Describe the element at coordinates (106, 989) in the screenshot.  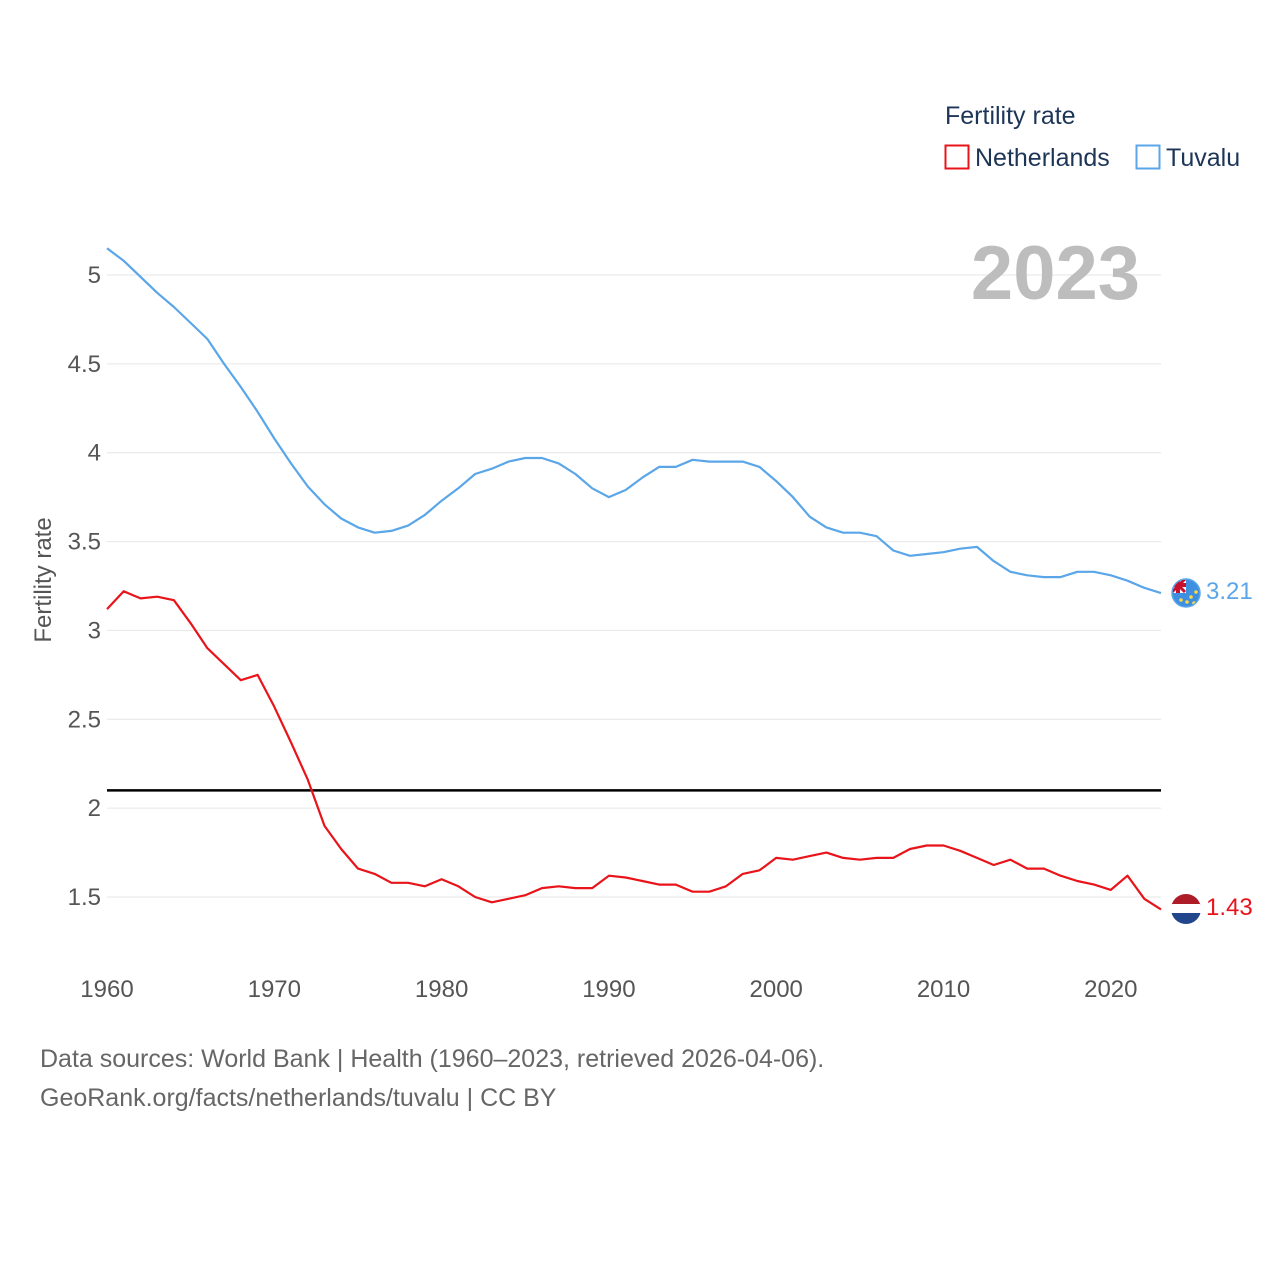
I see `x-tick-label: 1960` at that location.